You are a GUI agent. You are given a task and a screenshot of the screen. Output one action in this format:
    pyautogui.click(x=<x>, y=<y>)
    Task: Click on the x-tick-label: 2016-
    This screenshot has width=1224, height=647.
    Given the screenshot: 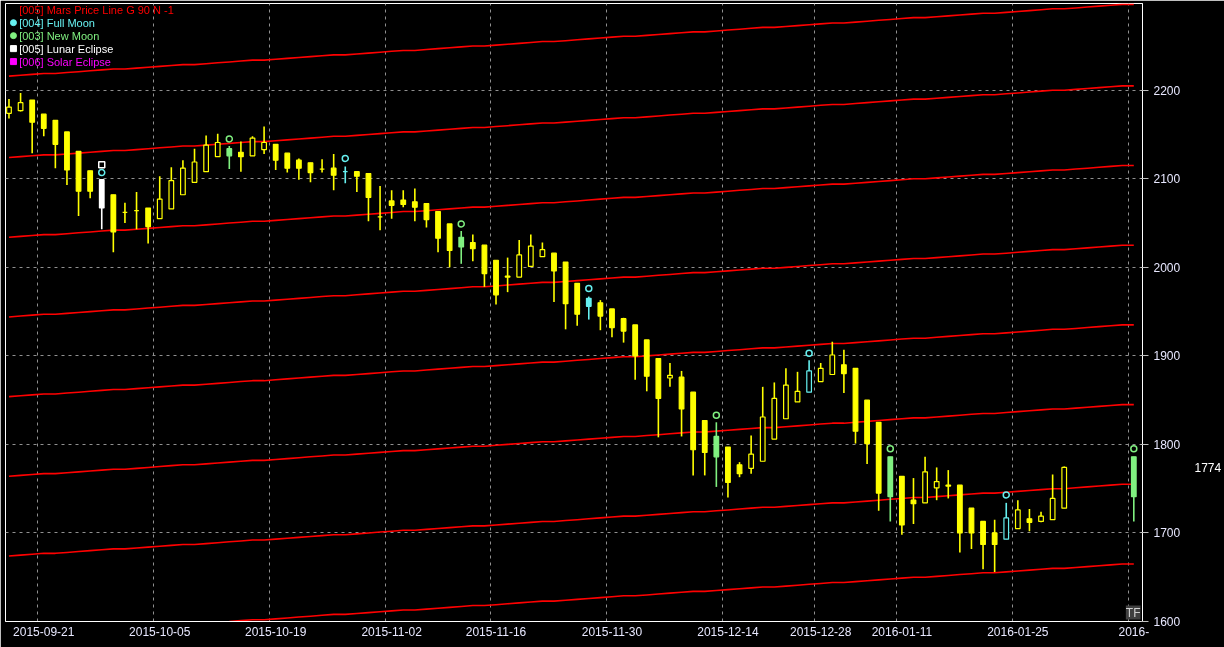 What is the action you would take?
    pyautogui.click(x=1134, y=631)
    